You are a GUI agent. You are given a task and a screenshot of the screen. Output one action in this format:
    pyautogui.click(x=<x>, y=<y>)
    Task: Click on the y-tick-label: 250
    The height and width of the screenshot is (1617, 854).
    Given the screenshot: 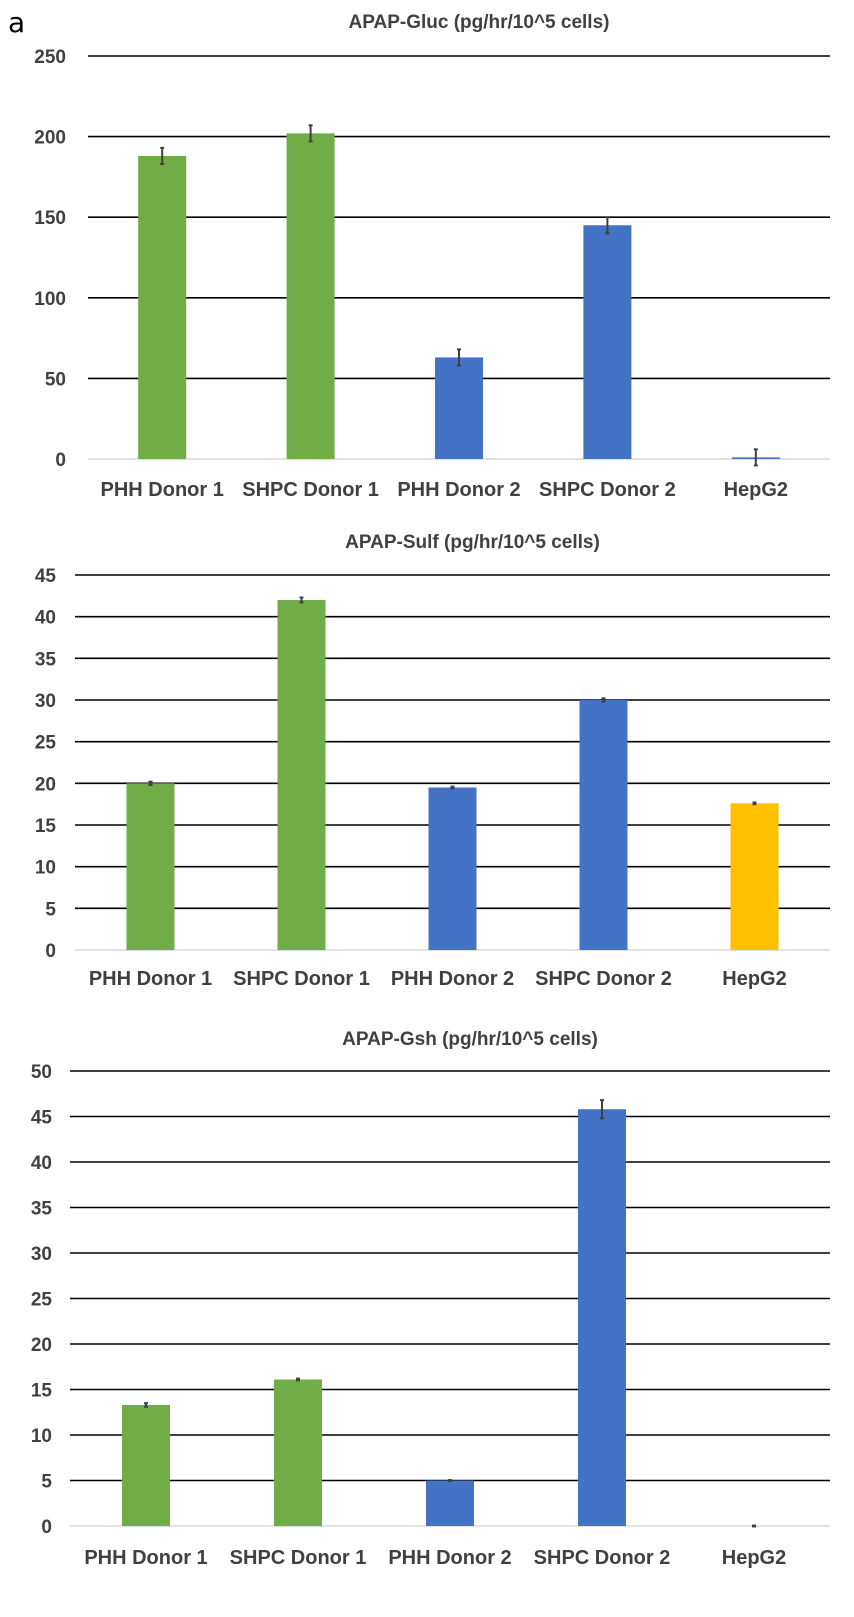 What is the action you would take?
    pyautogui.click(x=50, y=57)
    